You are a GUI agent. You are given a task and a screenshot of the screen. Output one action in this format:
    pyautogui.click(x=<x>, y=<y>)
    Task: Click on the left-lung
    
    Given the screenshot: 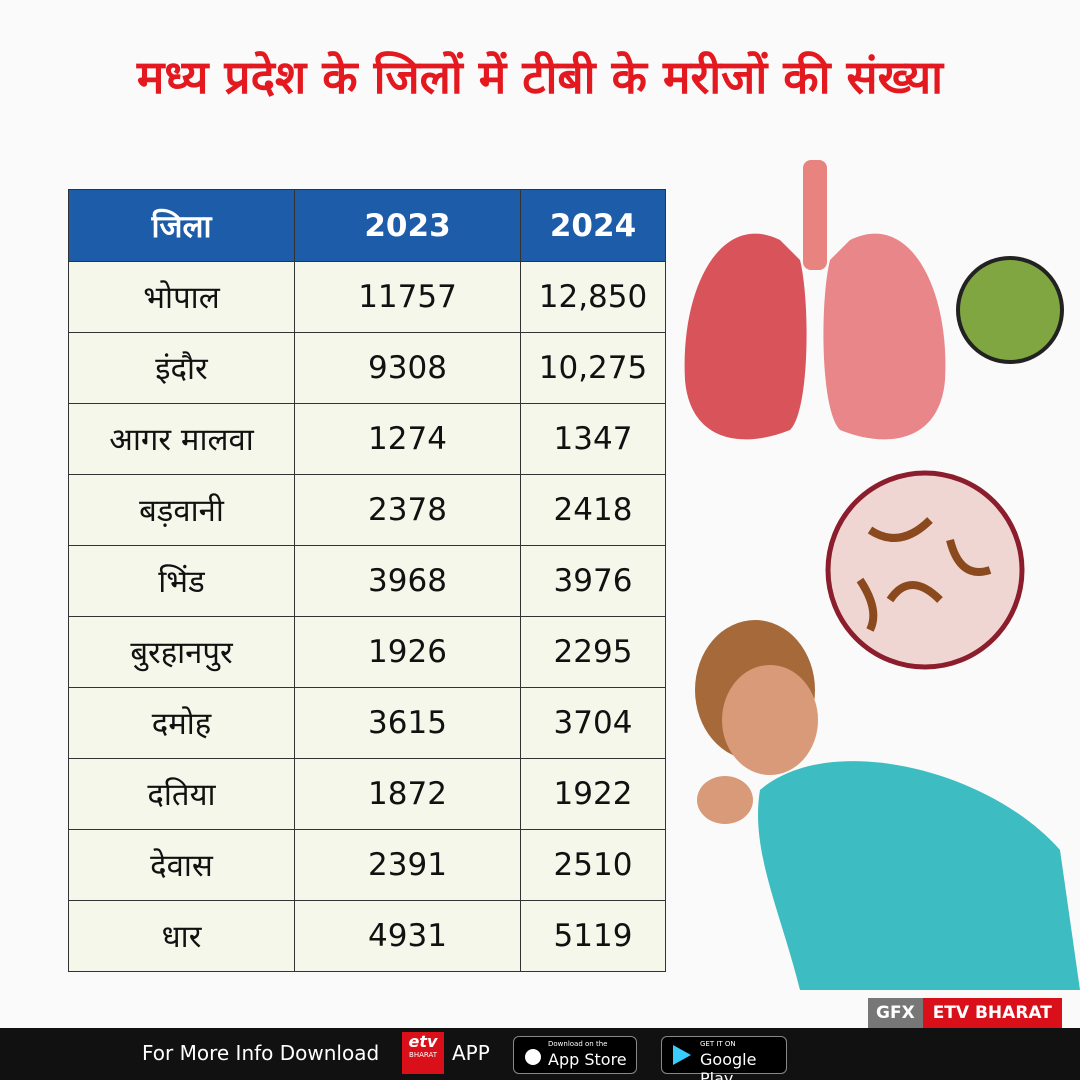 What is the action you would take?
    pyautogui.click(x=745, y=336)
    